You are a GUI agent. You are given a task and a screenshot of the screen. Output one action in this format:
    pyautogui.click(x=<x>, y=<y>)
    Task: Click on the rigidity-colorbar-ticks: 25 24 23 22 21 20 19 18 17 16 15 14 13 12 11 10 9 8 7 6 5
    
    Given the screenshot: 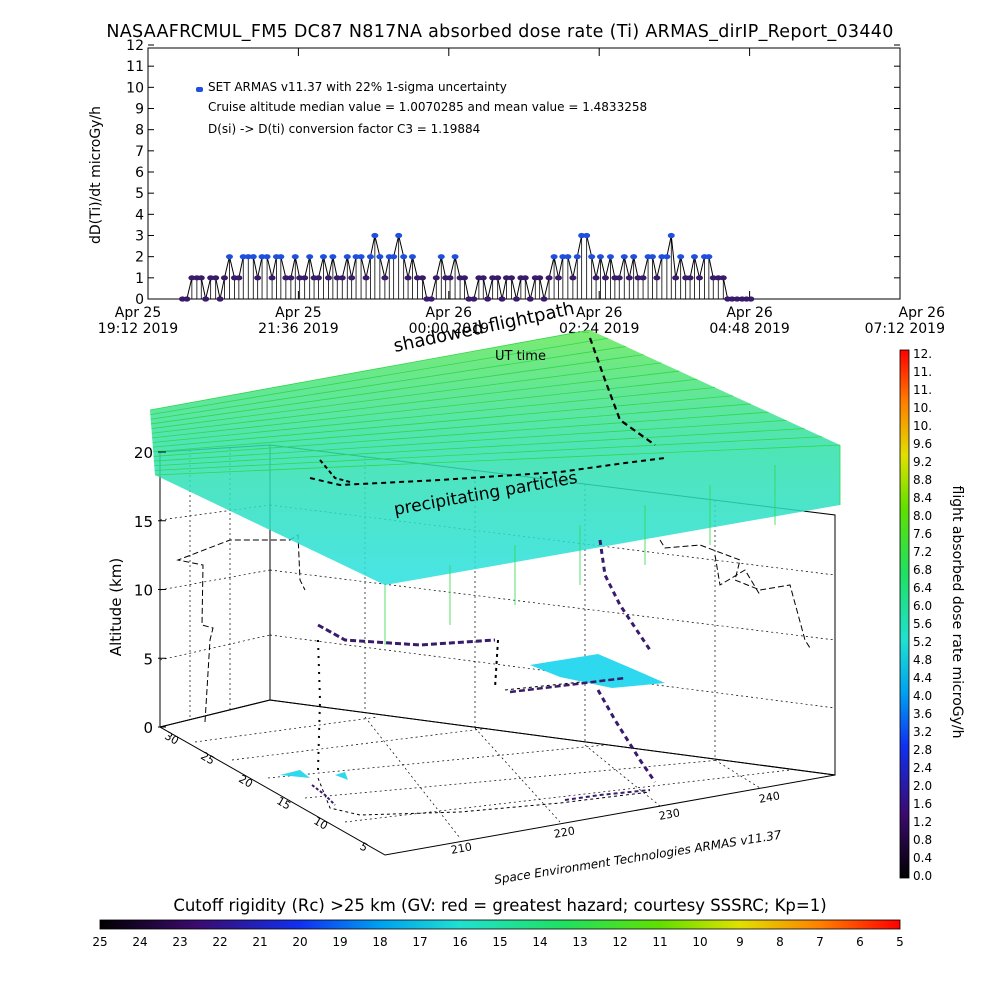 What is the action you would take?
    pyautogui.click(x=497, y=942)
    